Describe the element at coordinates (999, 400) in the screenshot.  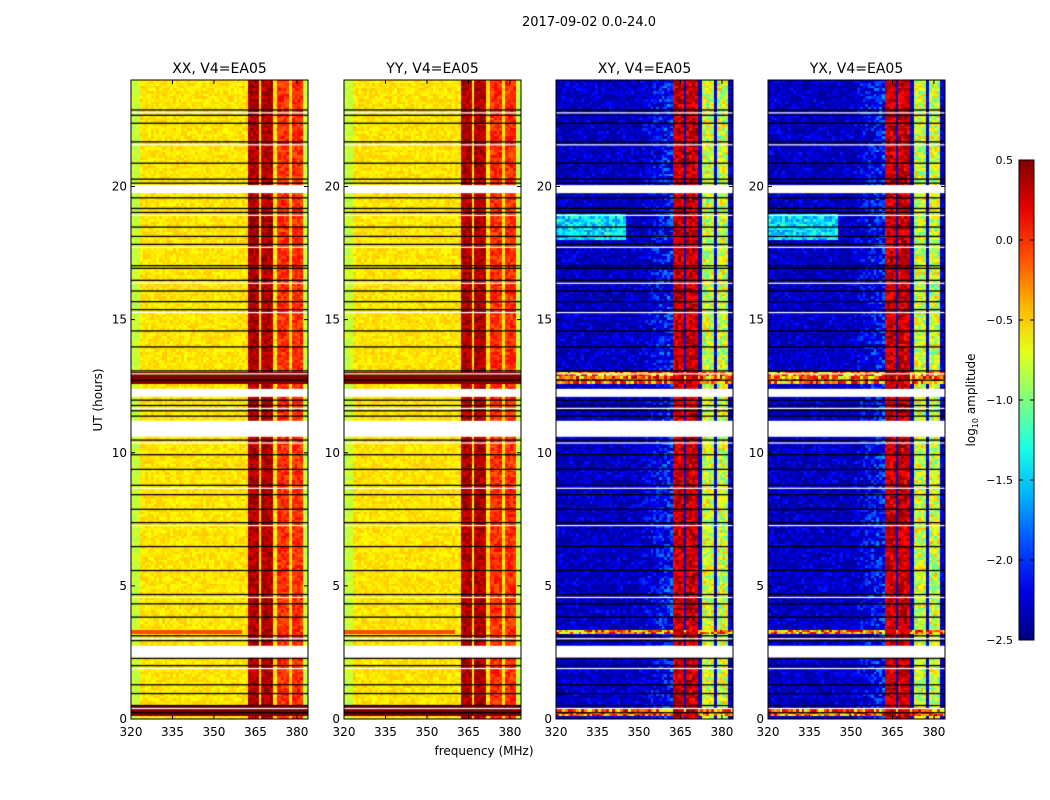
I see `colorbar-tick-label: −1.0` at that location.